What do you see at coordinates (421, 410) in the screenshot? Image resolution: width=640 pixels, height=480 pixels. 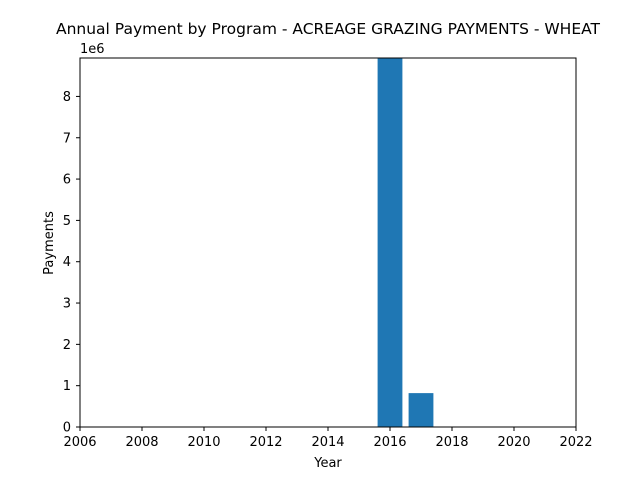 I see `bar-2017` at bounding box center [421, 410].